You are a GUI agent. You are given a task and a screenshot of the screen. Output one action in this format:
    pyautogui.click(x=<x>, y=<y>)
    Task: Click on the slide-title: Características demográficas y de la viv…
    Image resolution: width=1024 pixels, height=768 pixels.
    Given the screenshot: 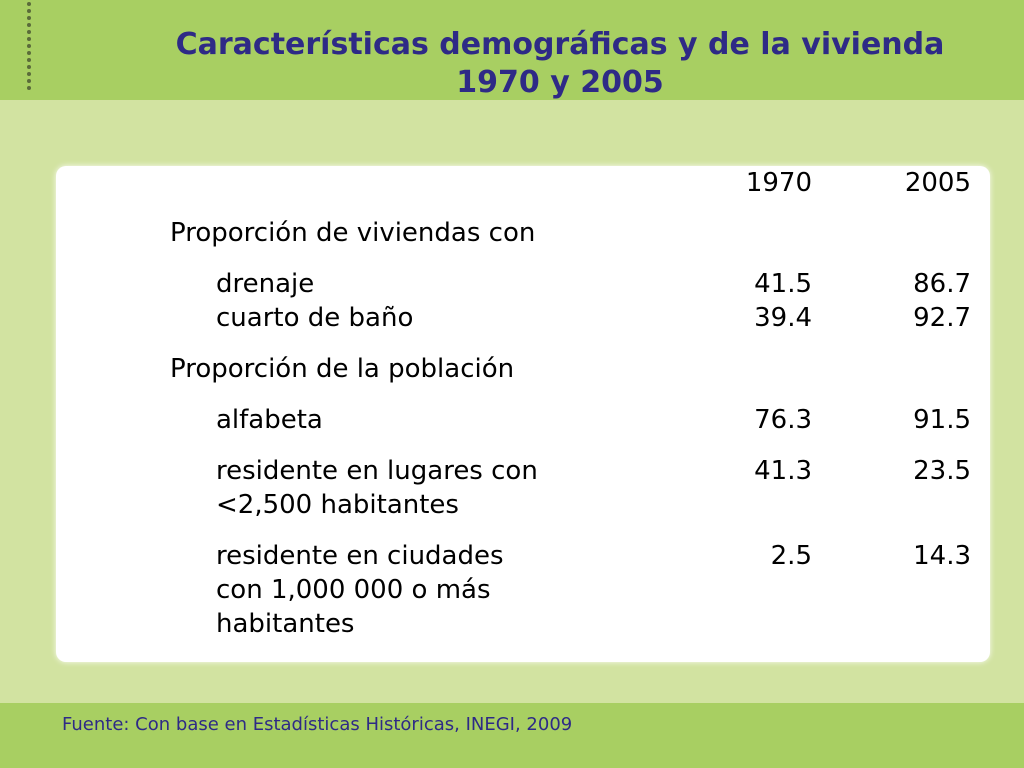 What is the action you would take?
    pyautogui.click(x=560, y=64)
    